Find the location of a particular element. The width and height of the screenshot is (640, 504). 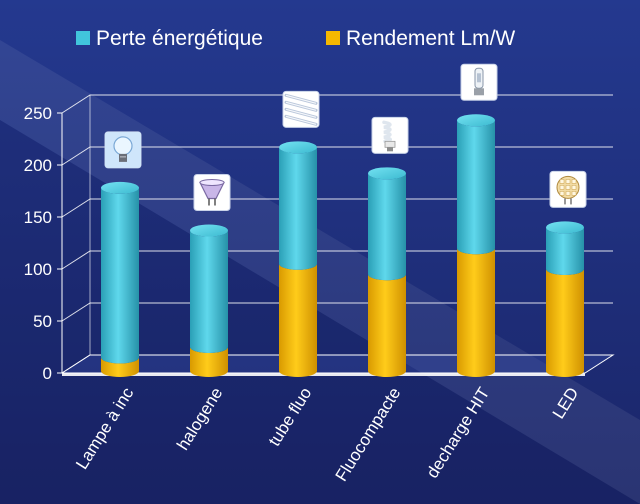

light-bulb-icon is located at coordinates (123, 150).